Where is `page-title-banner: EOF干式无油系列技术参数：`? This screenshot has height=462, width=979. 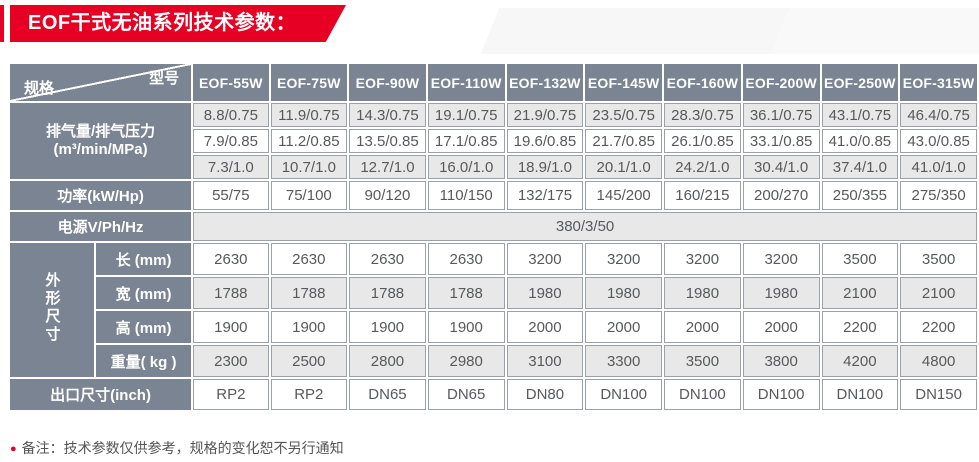
page-title-banner: EOF干式无油系列技术参数： is located at coordinates (178, 23).